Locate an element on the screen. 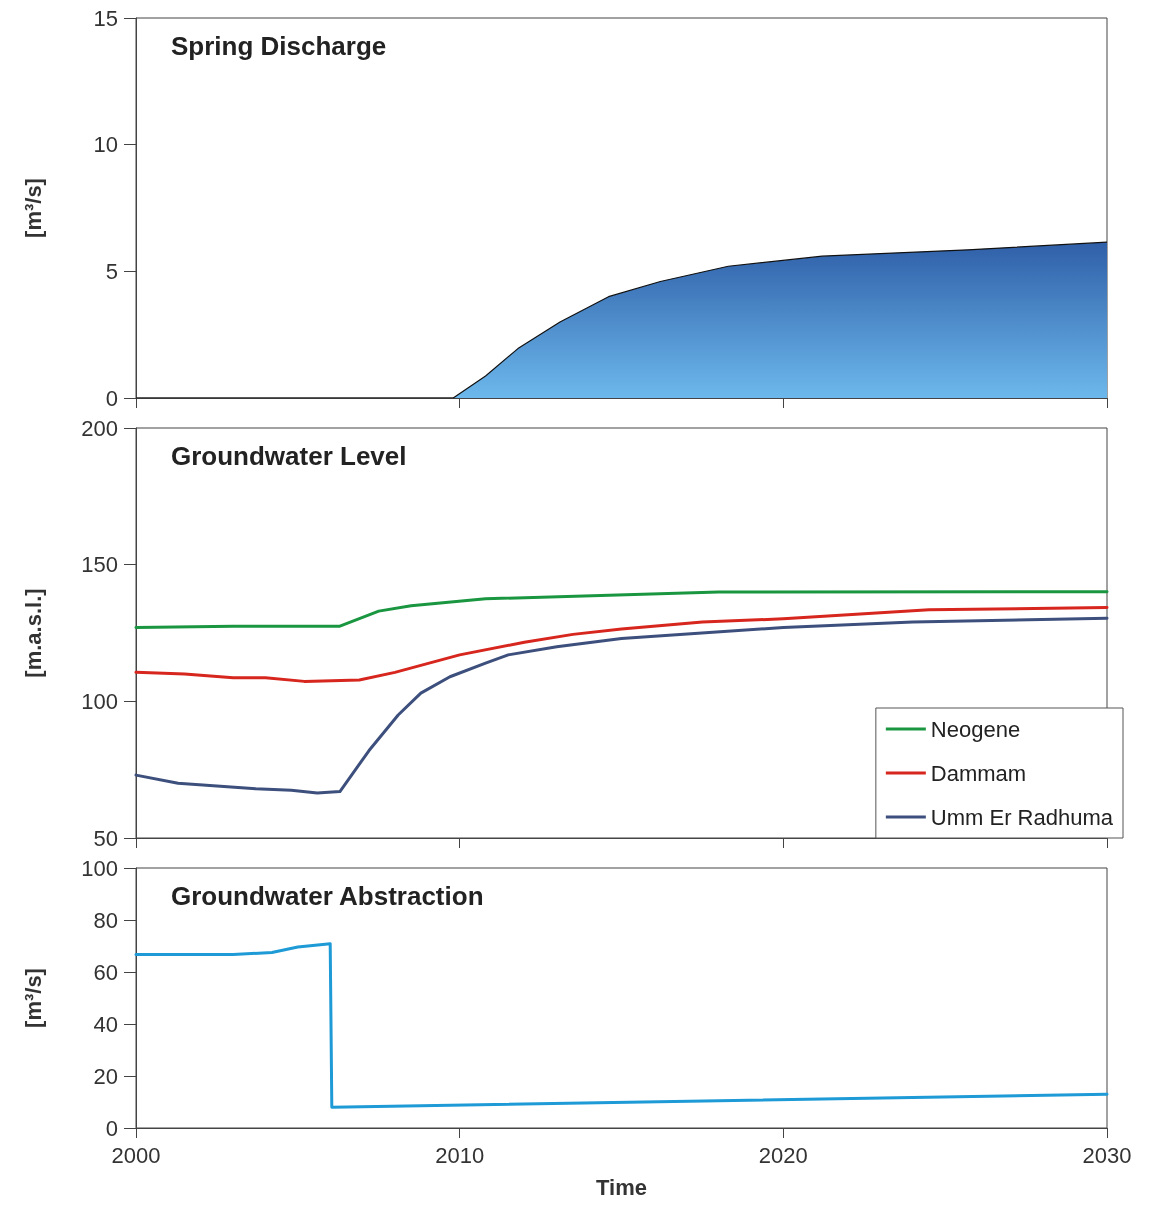 This screenshot has height=1221, width=1149. y-tick-label: 60 is located at coordinates (105, 972).